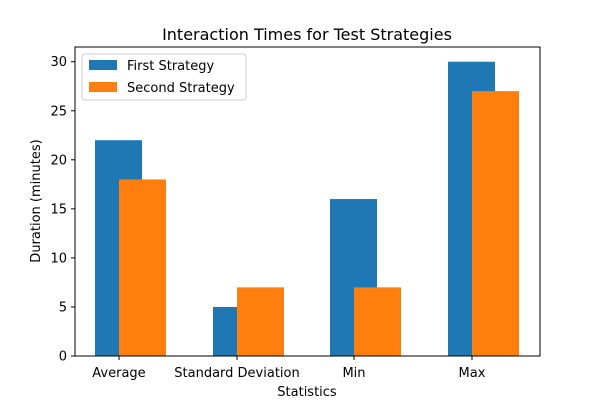  Describe the element at coordinates (142, 267) in the screenshot. I see `bar-second-average` at that location.